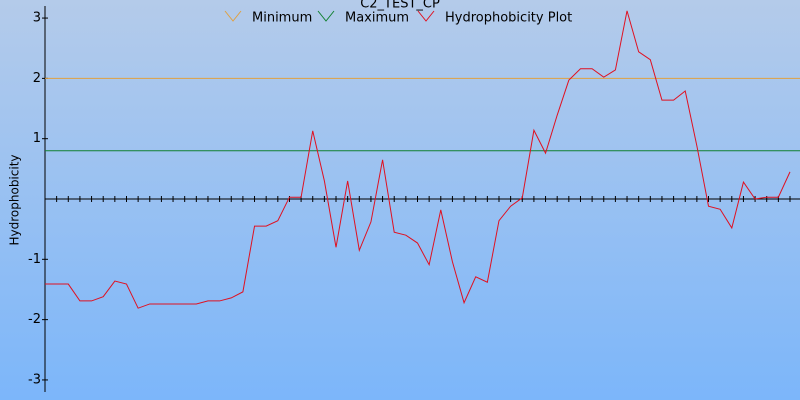 This screenshot has width=800, height=400. What do you see at coordinates (508, 18) in the screenshot?
I see `legend-label: Hydrophobicity Plot` at bounding box center [508, 18].